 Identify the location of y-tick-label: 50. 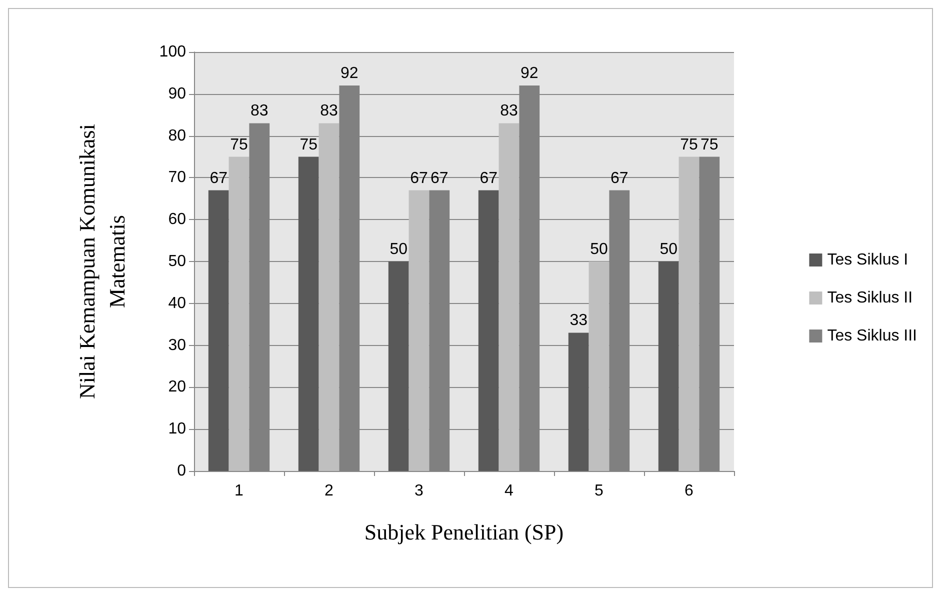
(177, 261).